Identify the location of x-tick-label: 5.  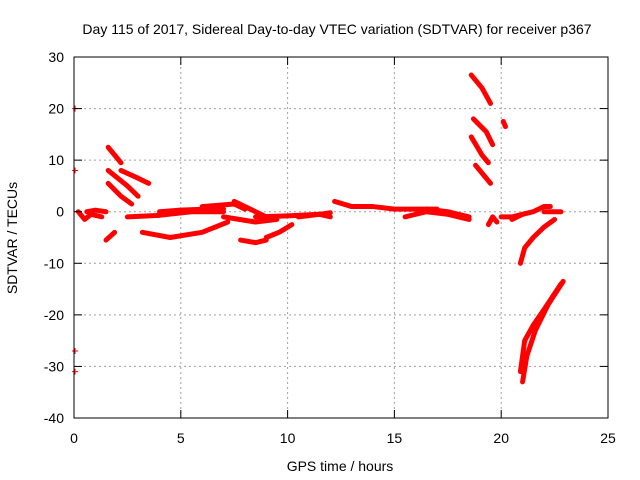
(181, 438).